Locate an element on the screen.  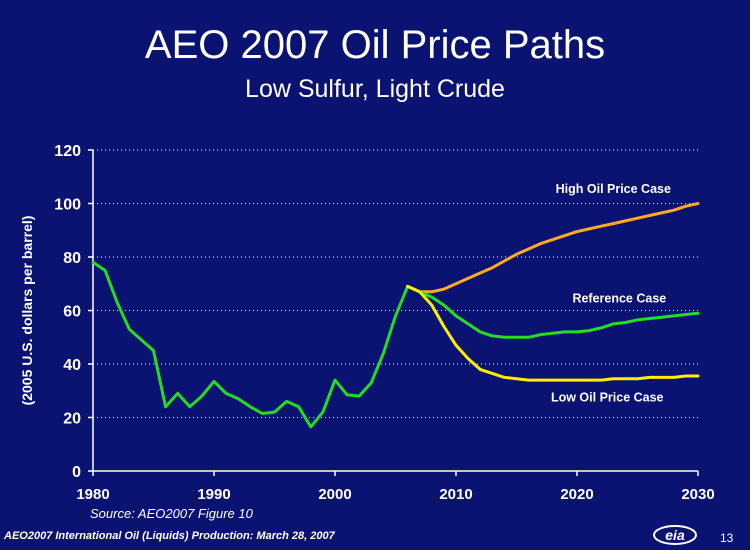
x-tick-label: 2020 is located at coordinates (576, 494).